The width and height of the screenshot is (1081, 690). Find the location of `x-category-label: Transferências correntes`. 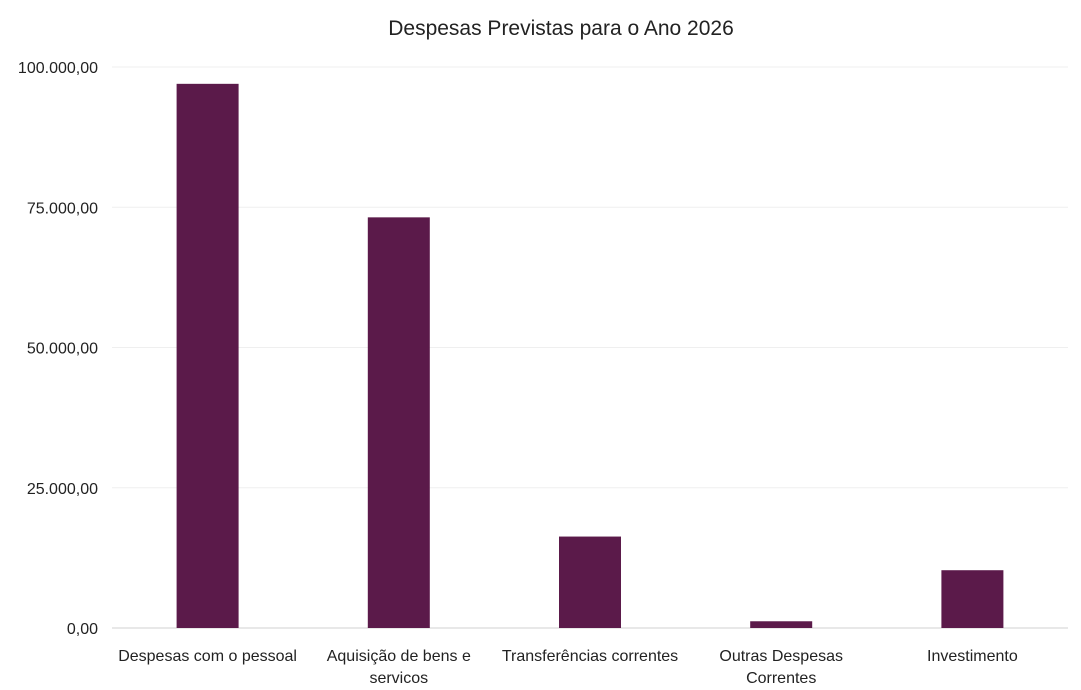

x-category-label: Transferências correntes is located at coordinates (590, 656).